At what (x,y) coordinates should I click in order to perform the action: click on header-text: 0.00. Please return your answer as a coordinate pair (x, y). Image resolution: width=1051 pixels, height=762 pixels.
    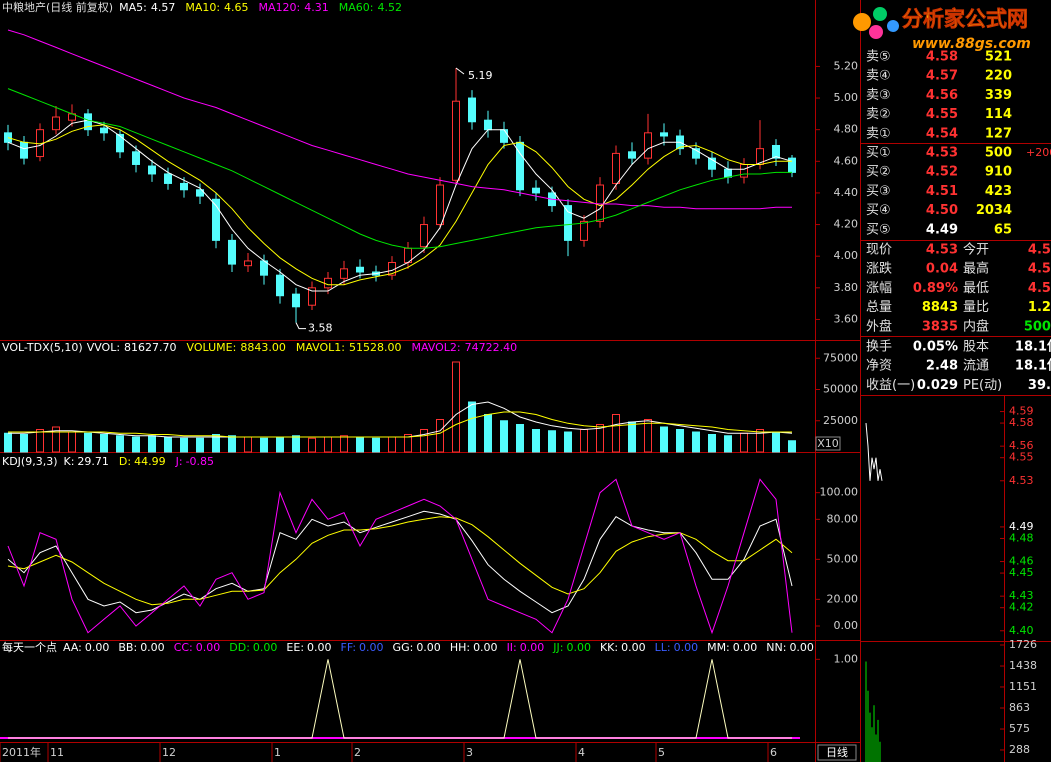
    Looking at the image, I should click on (686, 647).